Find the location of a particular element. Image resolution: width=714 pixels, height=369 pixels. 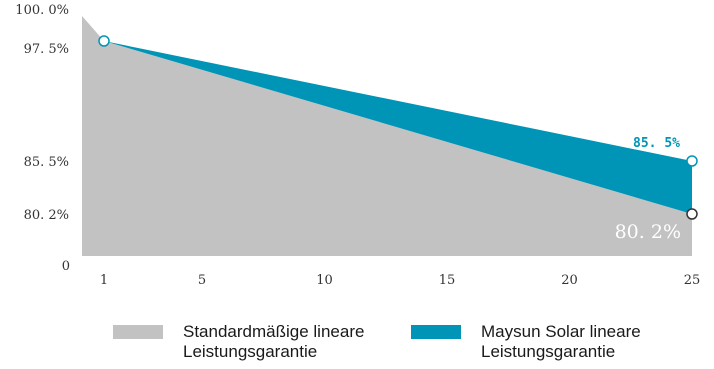

x-tick-label-5: 5 is located at coordinates (202, 280).